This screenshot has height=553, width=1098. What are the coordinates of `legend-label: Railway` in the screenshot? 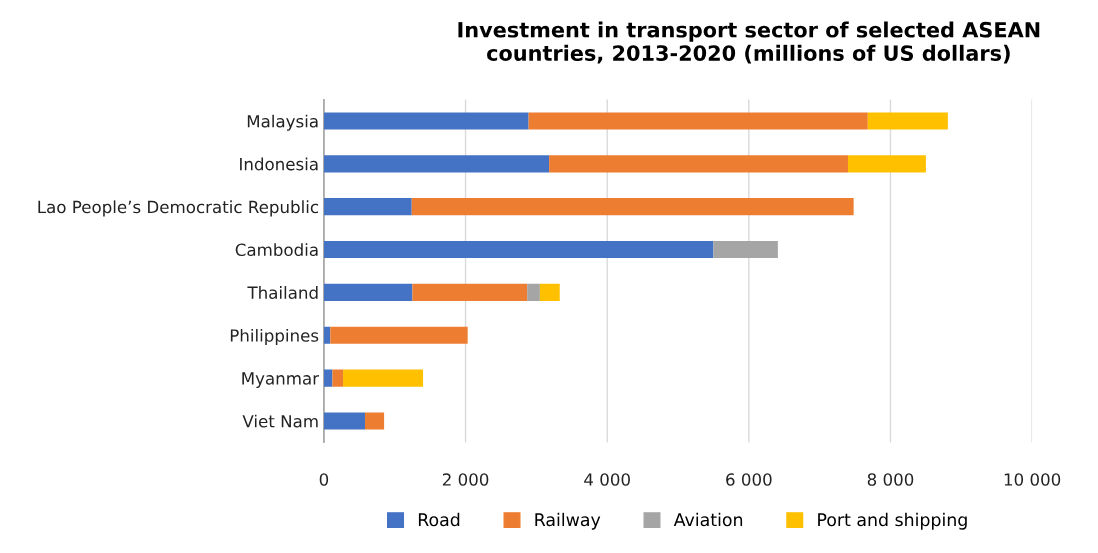 It's located at (568, 521).